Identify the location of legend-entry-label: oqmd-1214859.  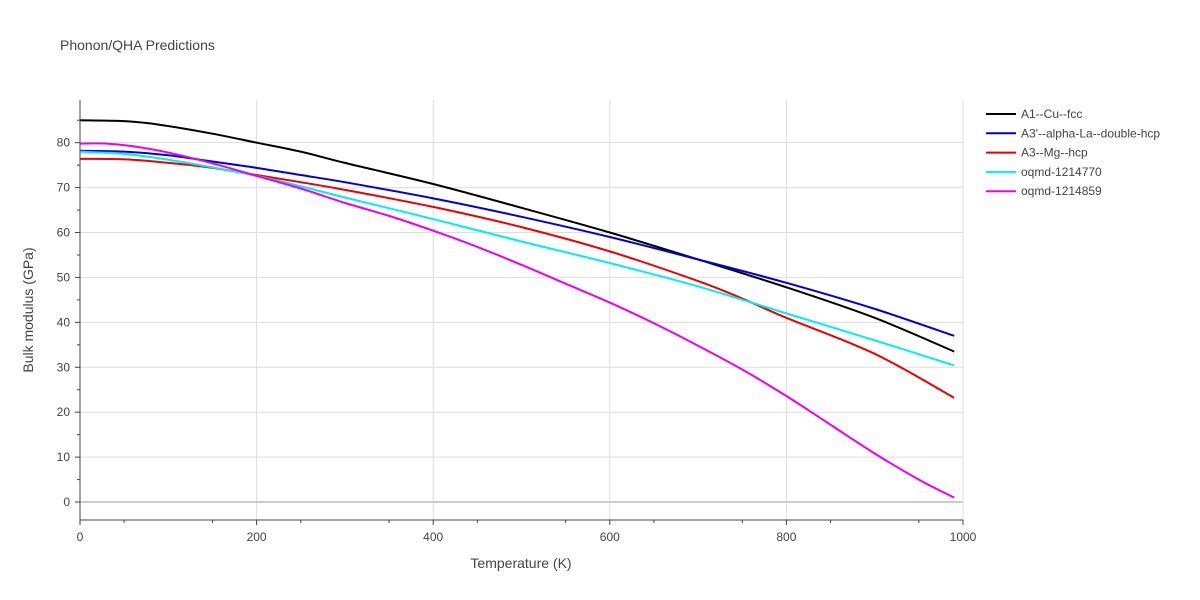
(1061, 191).